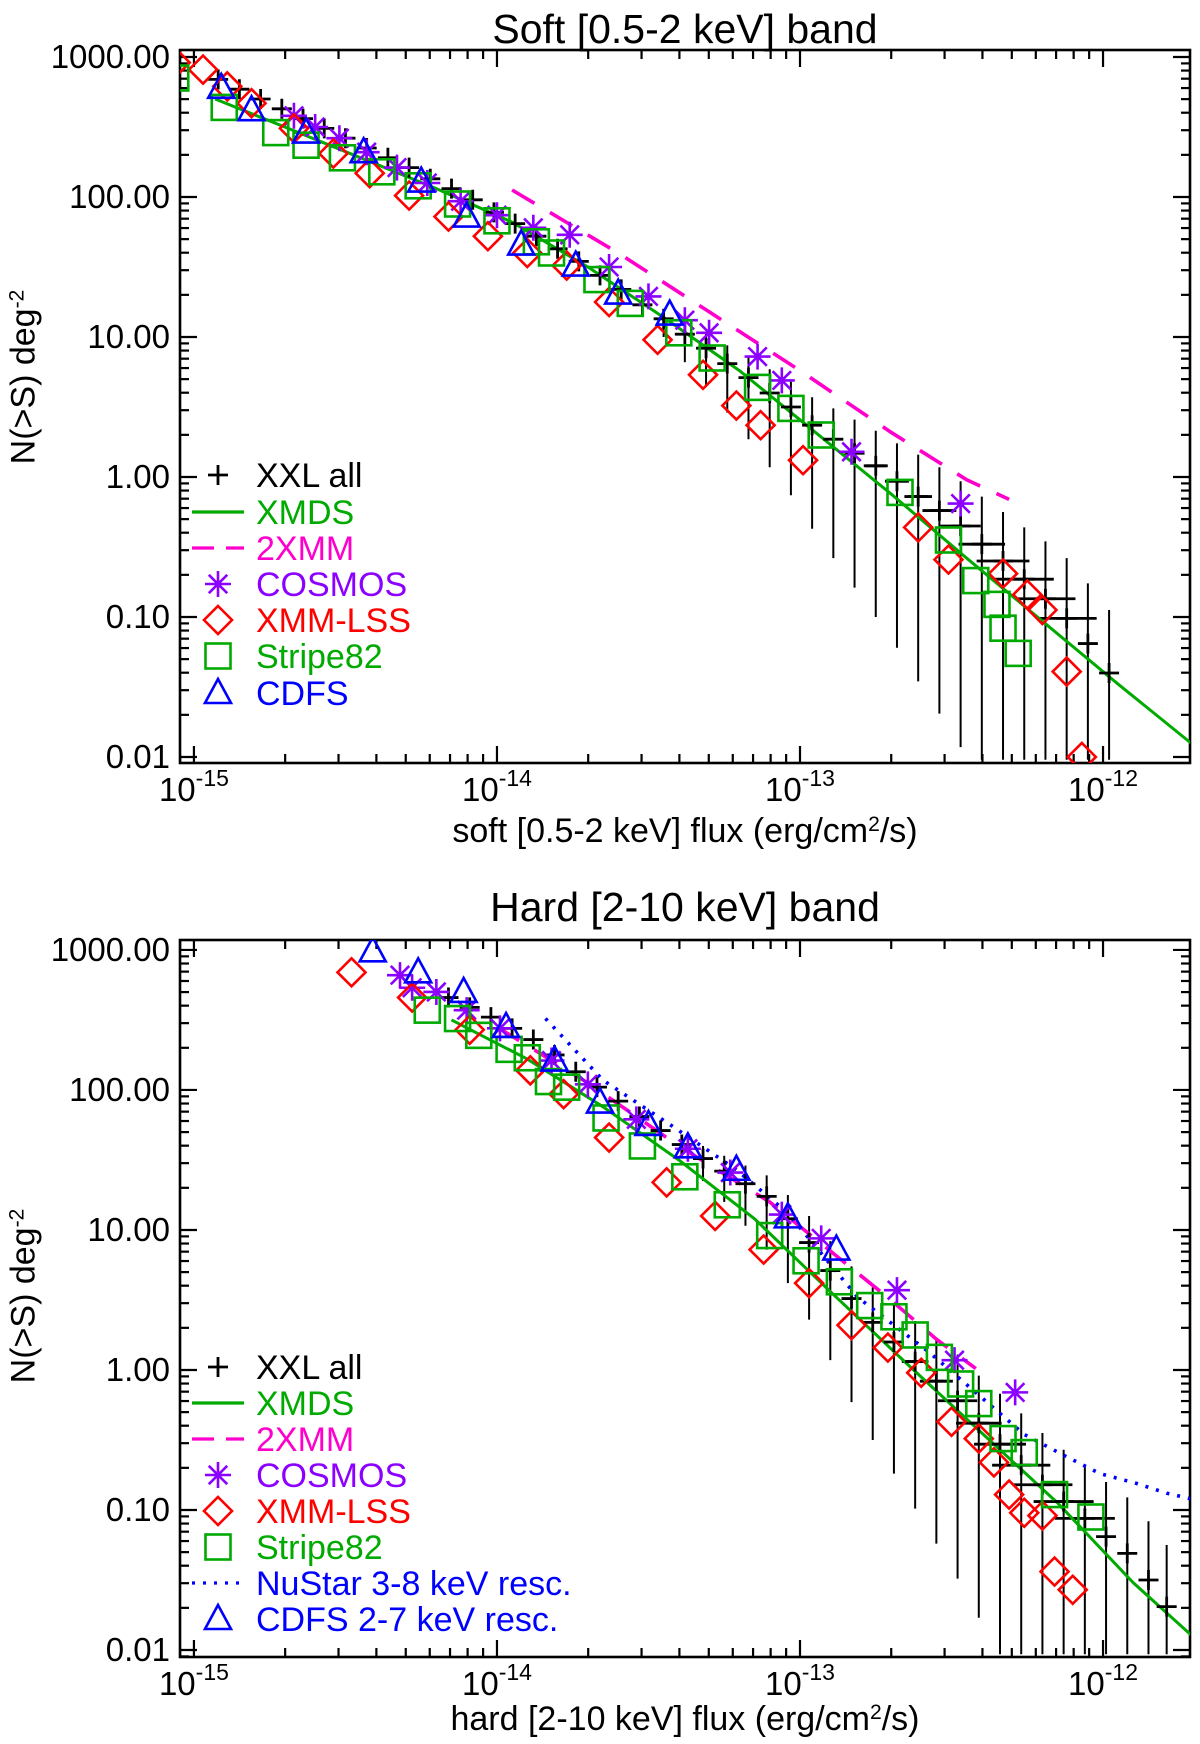 Image resolution: width=1200 pixels, height=1744 pixels. Describe the element at coordinates (685, 1719) in the screenshot. I see `hard-x-axis-label: hard [2-10 keV] flux (erg/cm2/s)` at that location.